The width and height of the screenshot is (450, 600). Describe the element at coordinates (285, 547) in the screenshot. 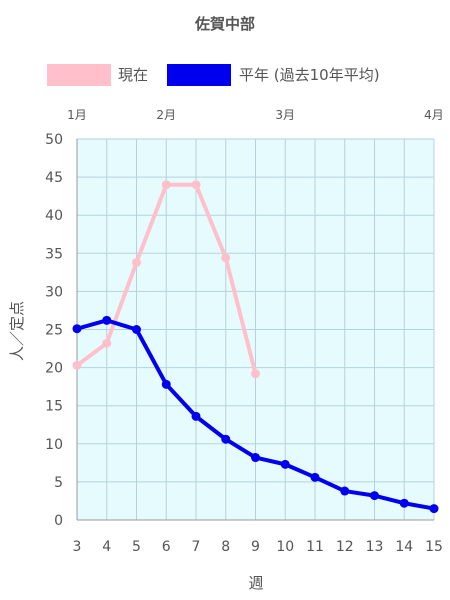

I see `x-tick-label: 10` at that location.